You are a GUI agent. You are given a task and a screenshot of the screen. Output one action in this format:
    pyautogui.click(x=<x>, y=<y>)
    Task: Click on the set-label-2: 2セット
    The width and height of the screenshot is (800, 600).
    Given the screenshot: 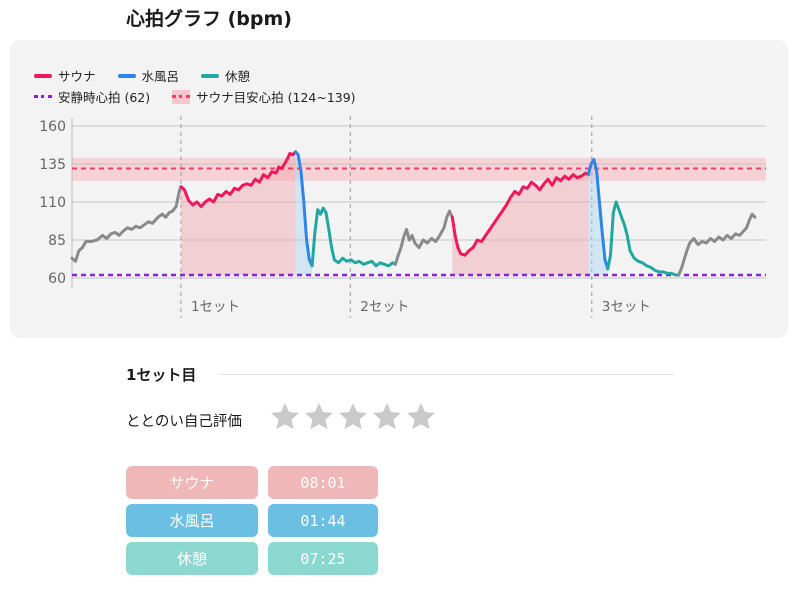 What is the action you would take?
    pyautogui.click(x=384, y=307)
    